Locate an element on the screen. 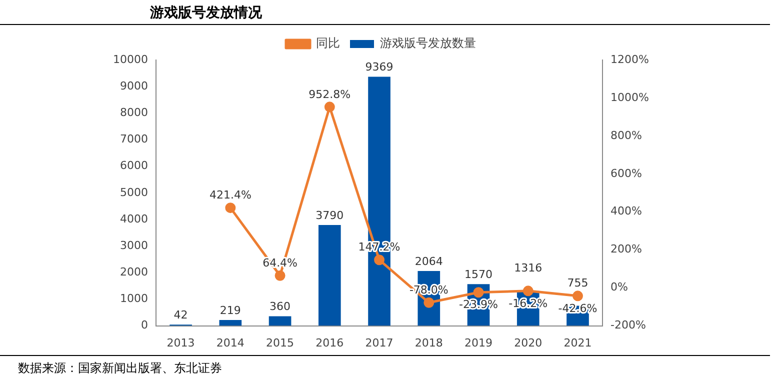 The height and width of the screenshot is (384, 782). x-tick-label: 2015 is located at coordinates (280, 343).